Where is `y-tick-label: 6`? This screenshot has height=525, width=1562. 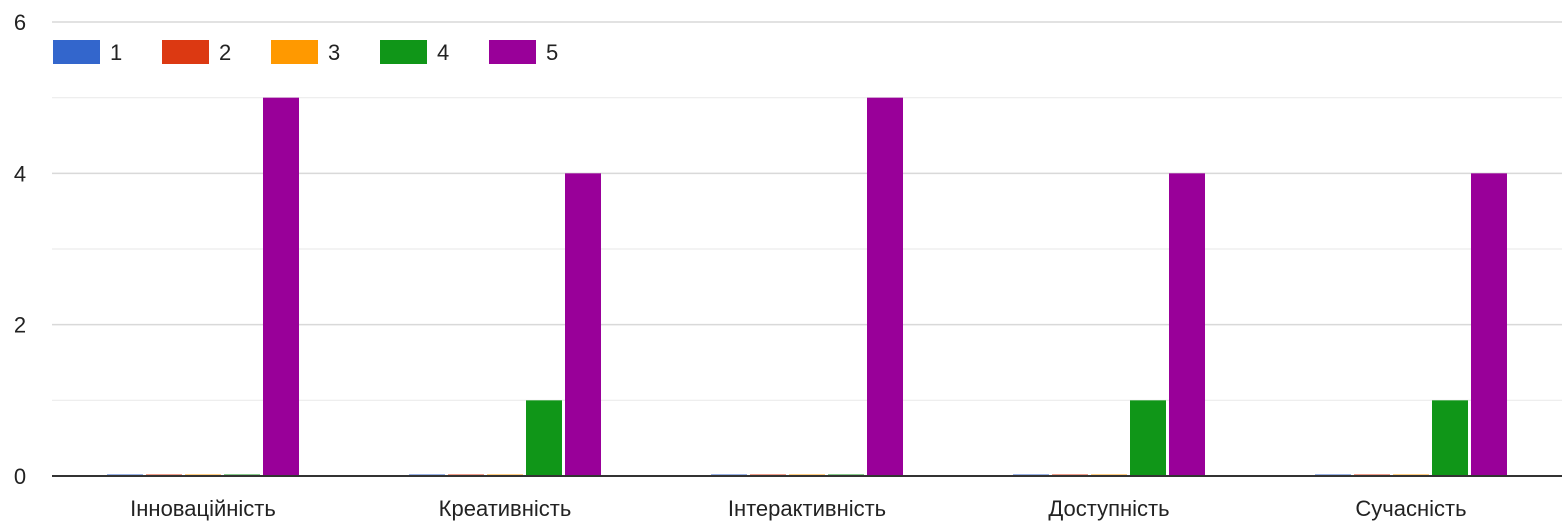
y-tick-label: 6 is located at coordinates (20, 22).